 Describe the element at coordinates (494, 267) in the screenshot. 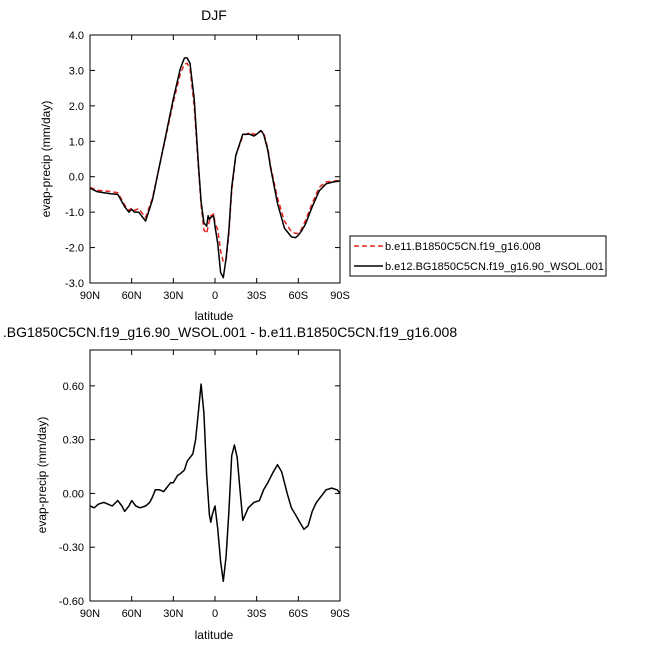

I see `legend-label-b-e12: b.e12.BG1850C5CN.f19_g16.90_WSOL.001` at that location.